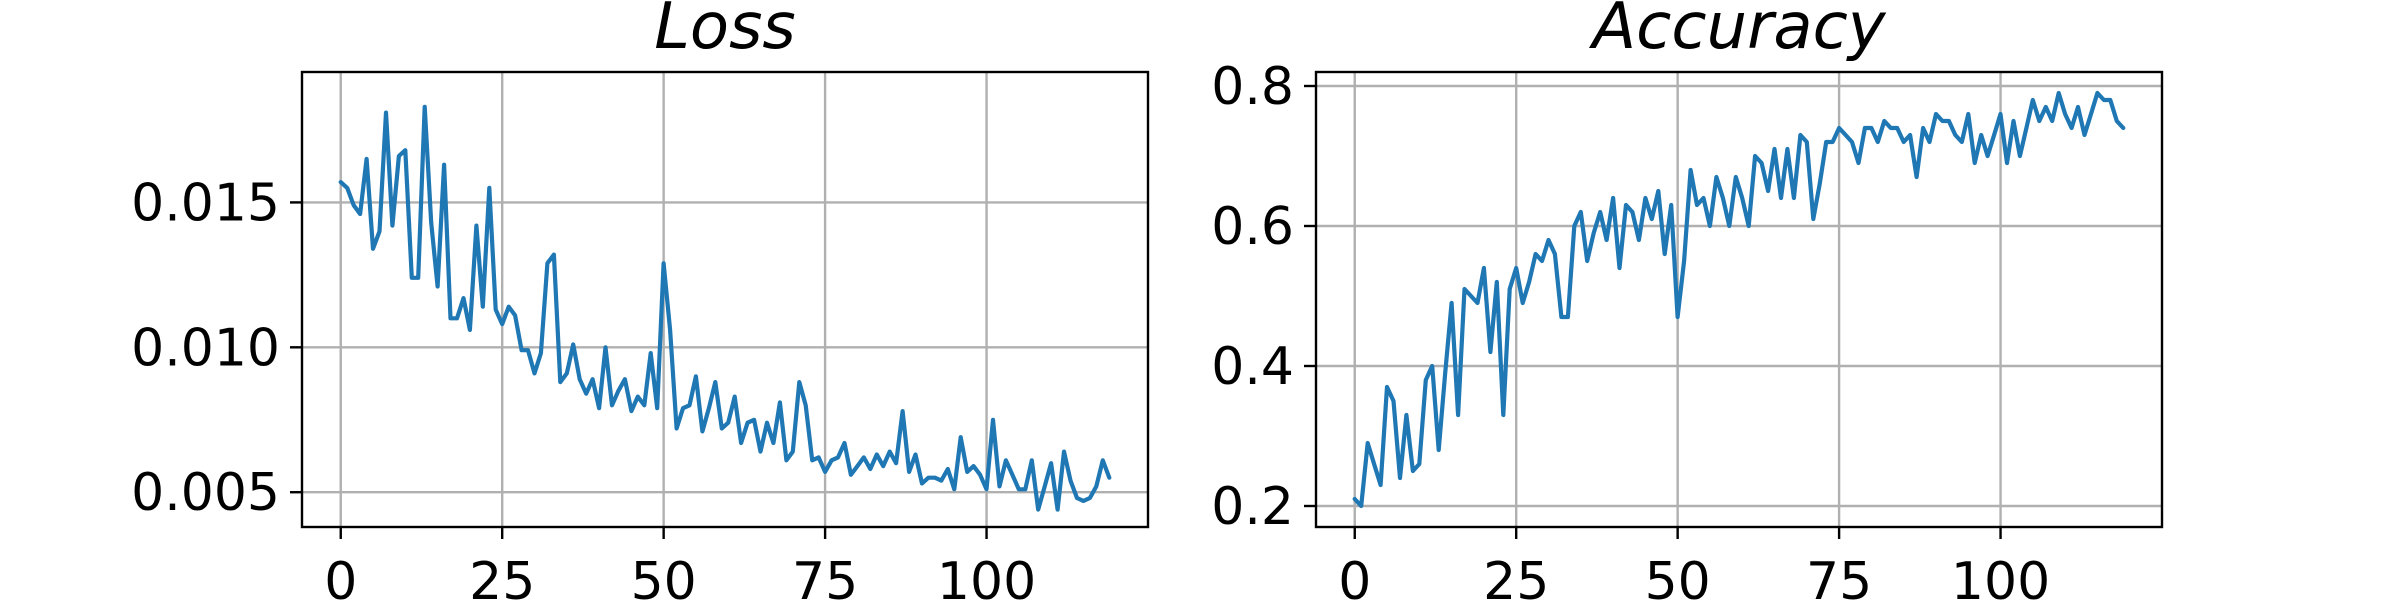  I want to click on accuracy-chart-title: Accuracy, so click(1737, 32).